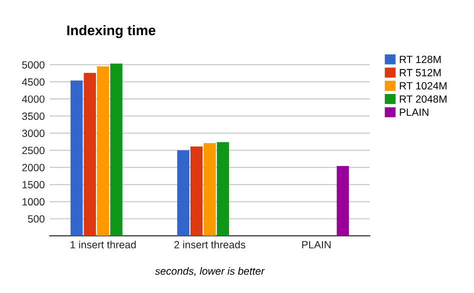 This screenshot has height=293, width=474. I want to click on x-tick-label: PLAIN, so click(316, 244).